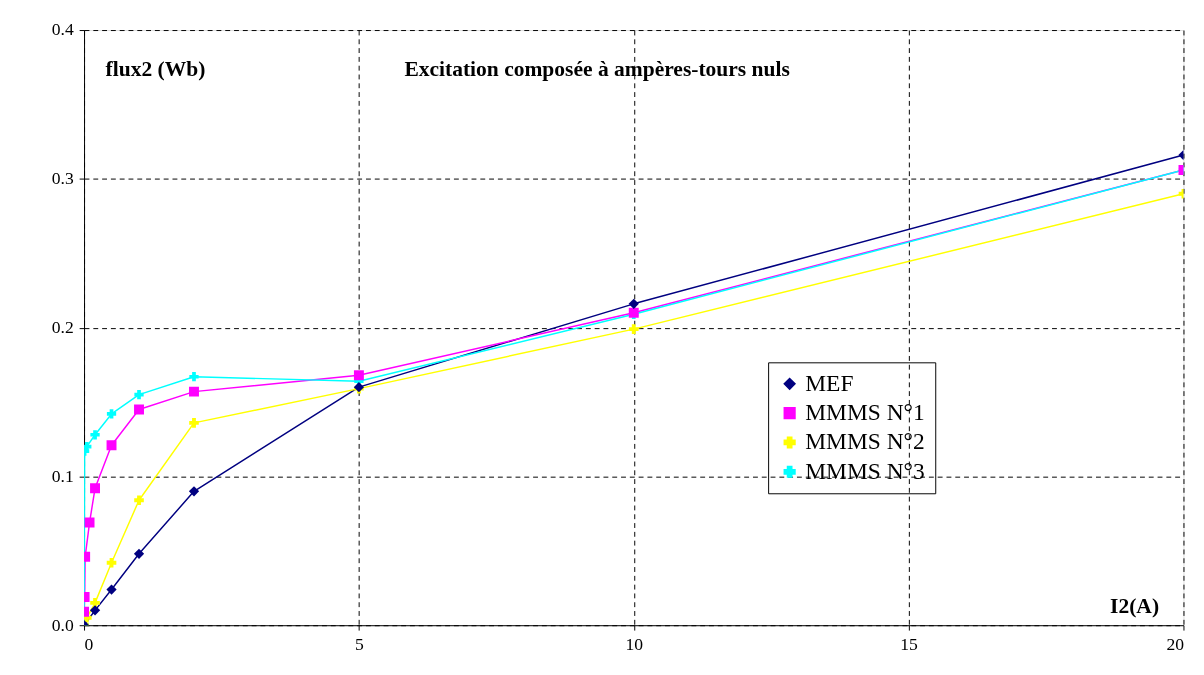 Image resolution: width=1204 pixels, height=675 pixels. I want to click on legend-label: MMMS N°1, so click(865, 411).